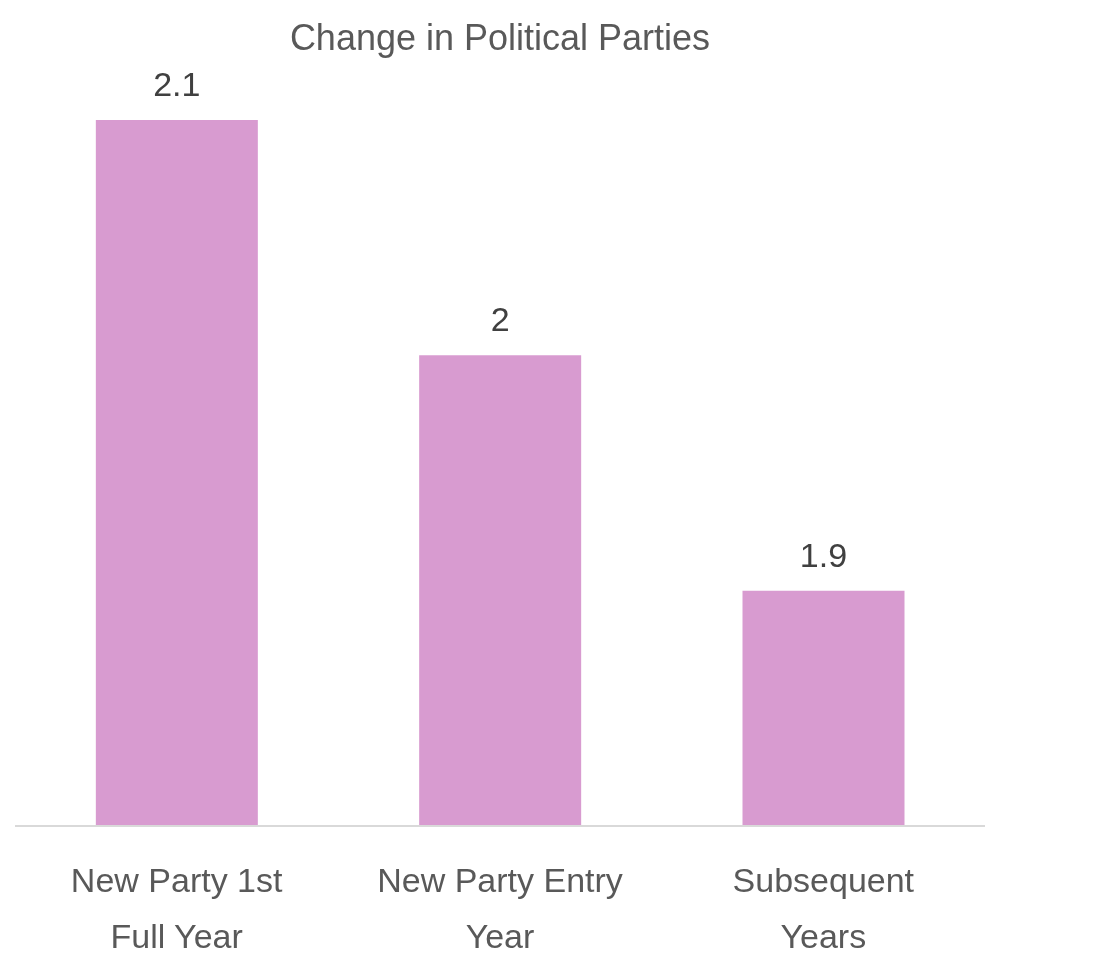 The width and height of the screenshot is (1107, 963). I want to click on data-label: 2, so click(500, 319).